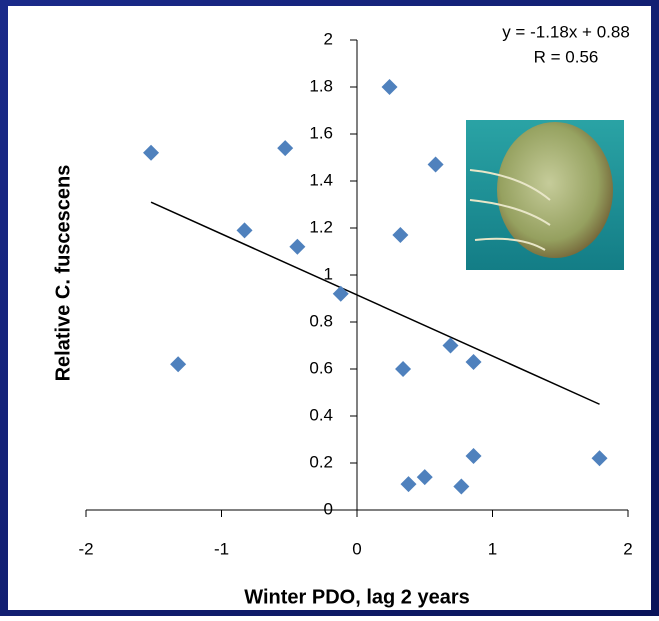 This screenshot has width=659, height=621. I want to click on photo, so click(545, 195).